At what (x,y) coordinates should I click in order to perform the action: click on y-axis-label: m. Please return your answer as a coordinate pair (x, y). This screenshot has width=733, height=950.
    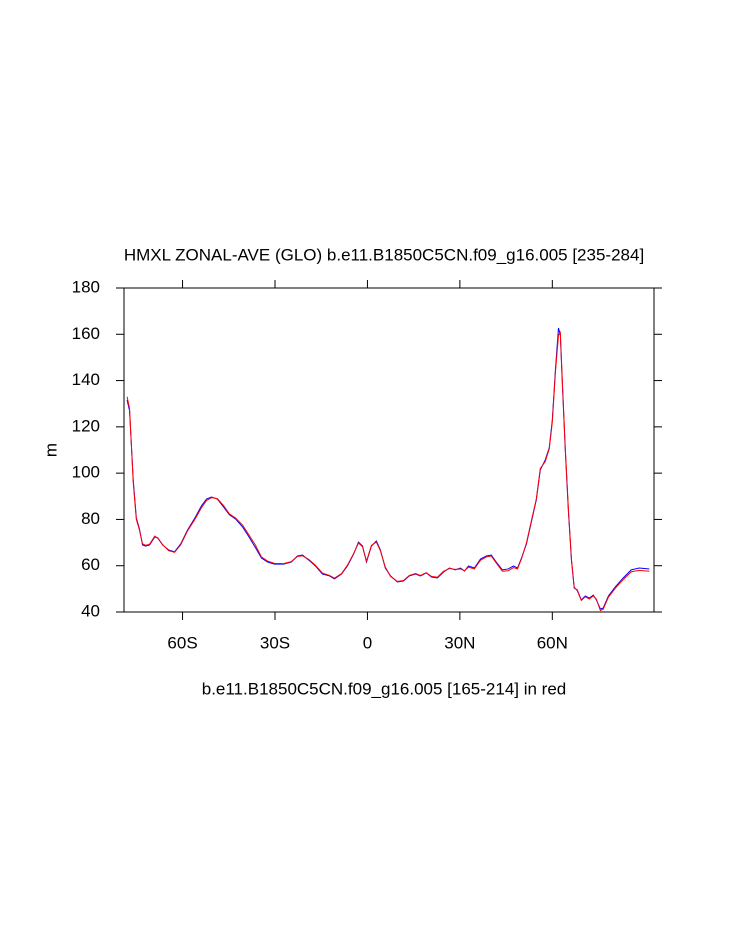
    Looking at the image, I should click on (50, 450).